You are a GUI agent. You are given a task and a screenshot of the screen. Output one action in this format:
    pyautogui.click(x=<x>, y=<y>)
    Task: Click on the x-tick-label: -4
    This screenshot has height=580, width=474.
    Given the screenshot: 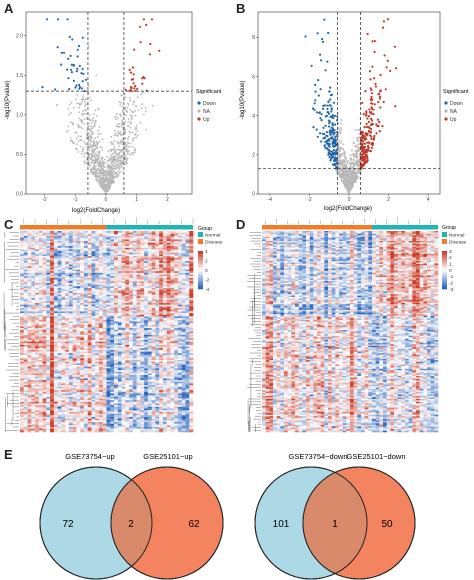 What is the action you would take?
    pyautogui.click(x=270, y=200)
    